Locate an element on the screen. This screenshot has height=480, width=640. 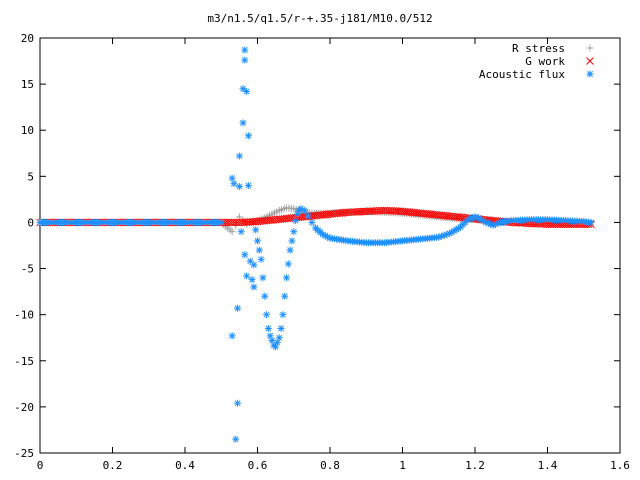
legend-label: G work is located at coordinates (545, 61).